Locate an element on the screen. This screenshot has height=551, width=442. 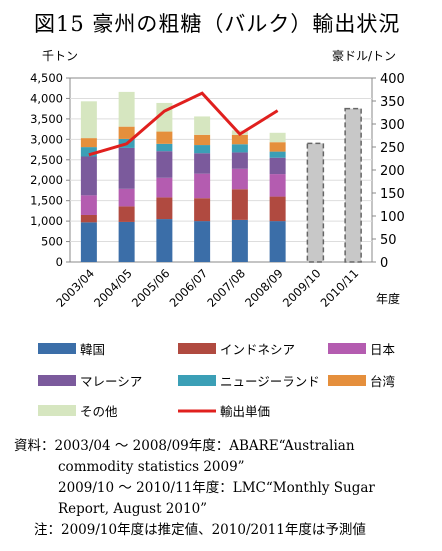
right-axis: 0 50 100 150 200 250 300 350 400 is located at coordinates (388, 171).